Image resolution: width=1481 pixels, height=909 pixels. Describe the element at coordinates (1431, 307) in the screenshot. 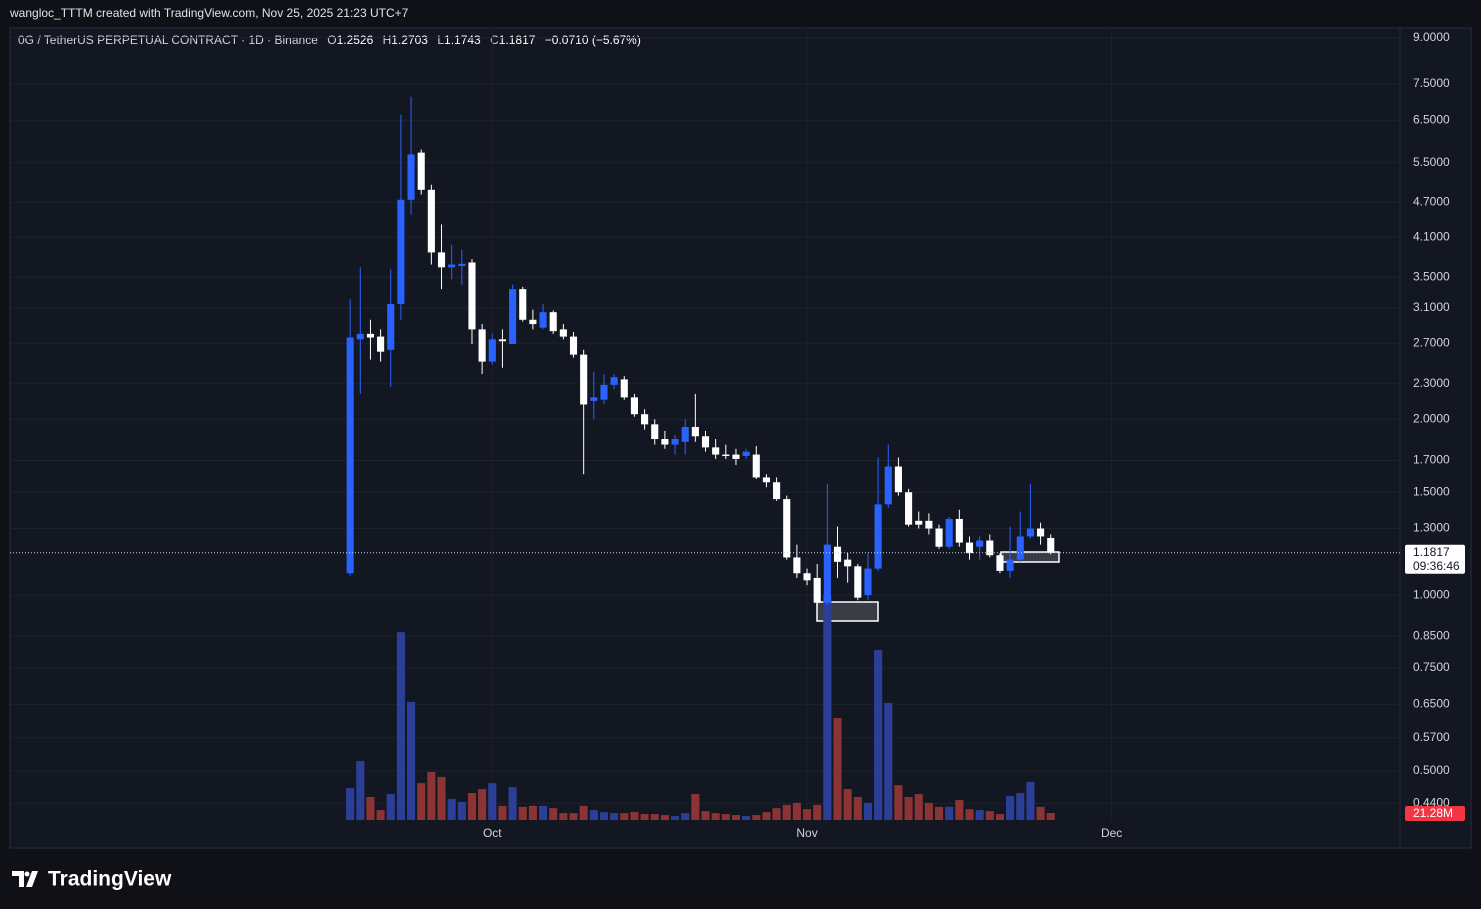

I see `y-tick-label: 3.1000` at that location.